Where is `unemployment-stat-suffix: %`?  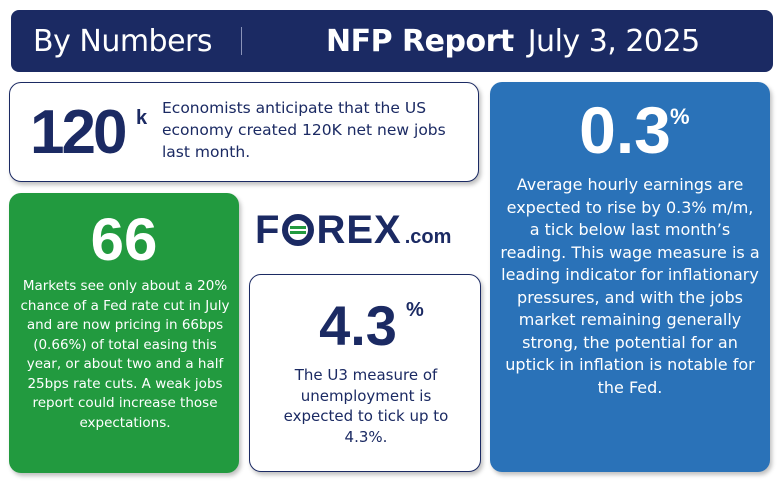
unemployment-stat-suffix: % is located at coordinates (415, 310).